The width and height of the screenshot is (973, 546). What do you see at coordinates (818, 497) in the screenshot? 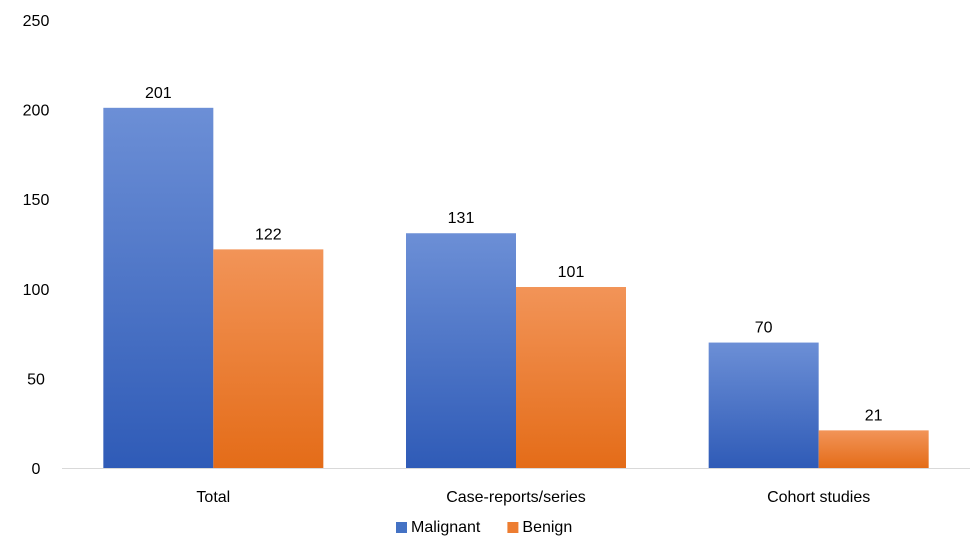
I see `x-tick-label: Cohort studies` at bounding box center [818, 497].